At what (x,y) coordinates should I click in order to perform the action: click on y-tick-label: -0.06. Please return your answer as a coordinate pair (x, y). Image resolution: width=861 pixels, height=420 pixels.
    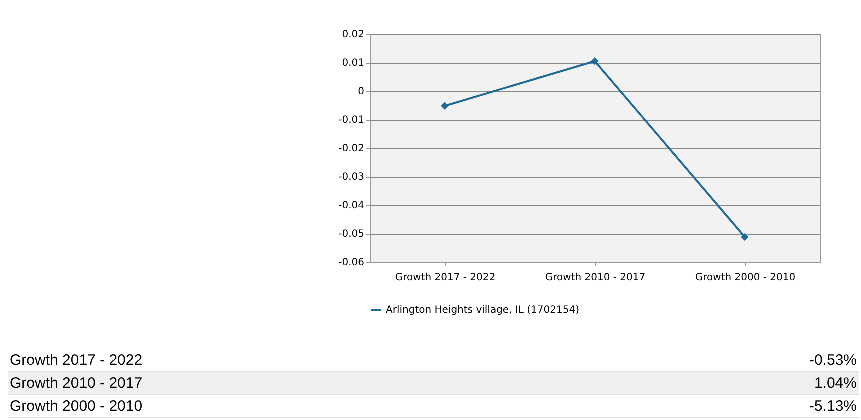
    Looking at the image, I should click on (351, 263).